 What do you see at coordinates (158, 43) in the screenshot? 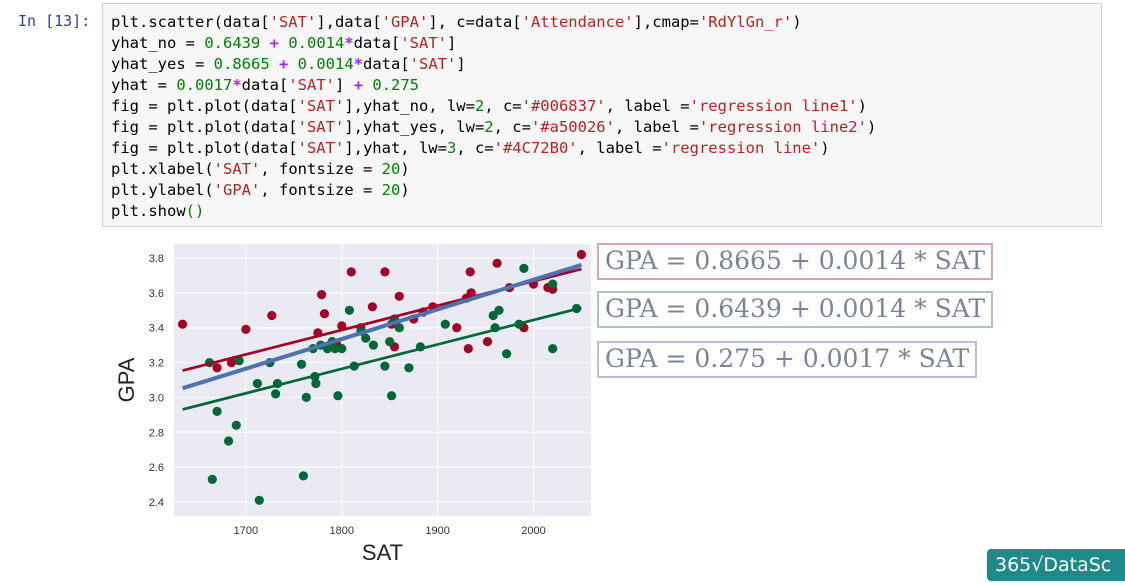
I see `code-token: yhat_no =` at bounding box center [158, 43].